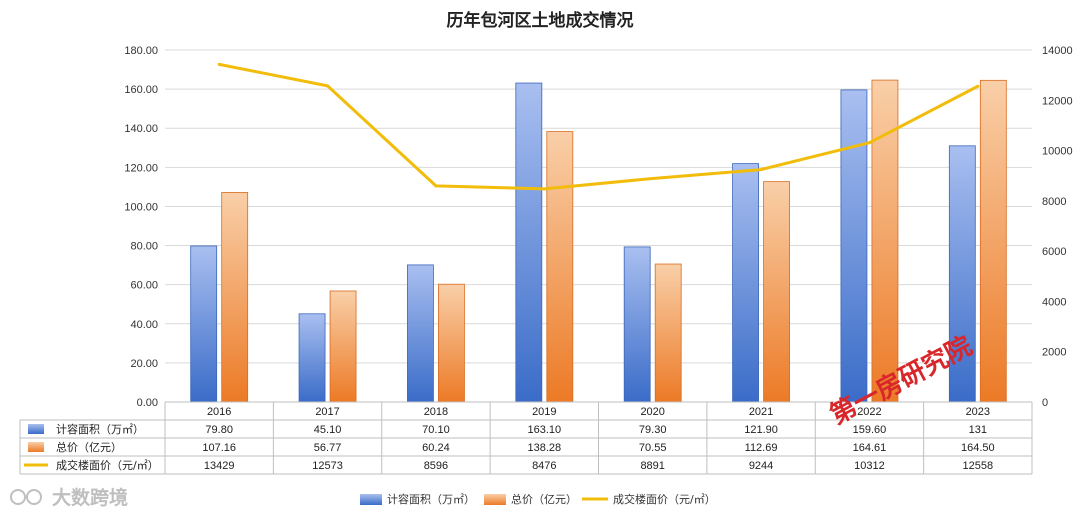 Image resolution: width=1080 pixels, height=520 pixels. I want to click on table-cell: 13429, so click(219, 466).